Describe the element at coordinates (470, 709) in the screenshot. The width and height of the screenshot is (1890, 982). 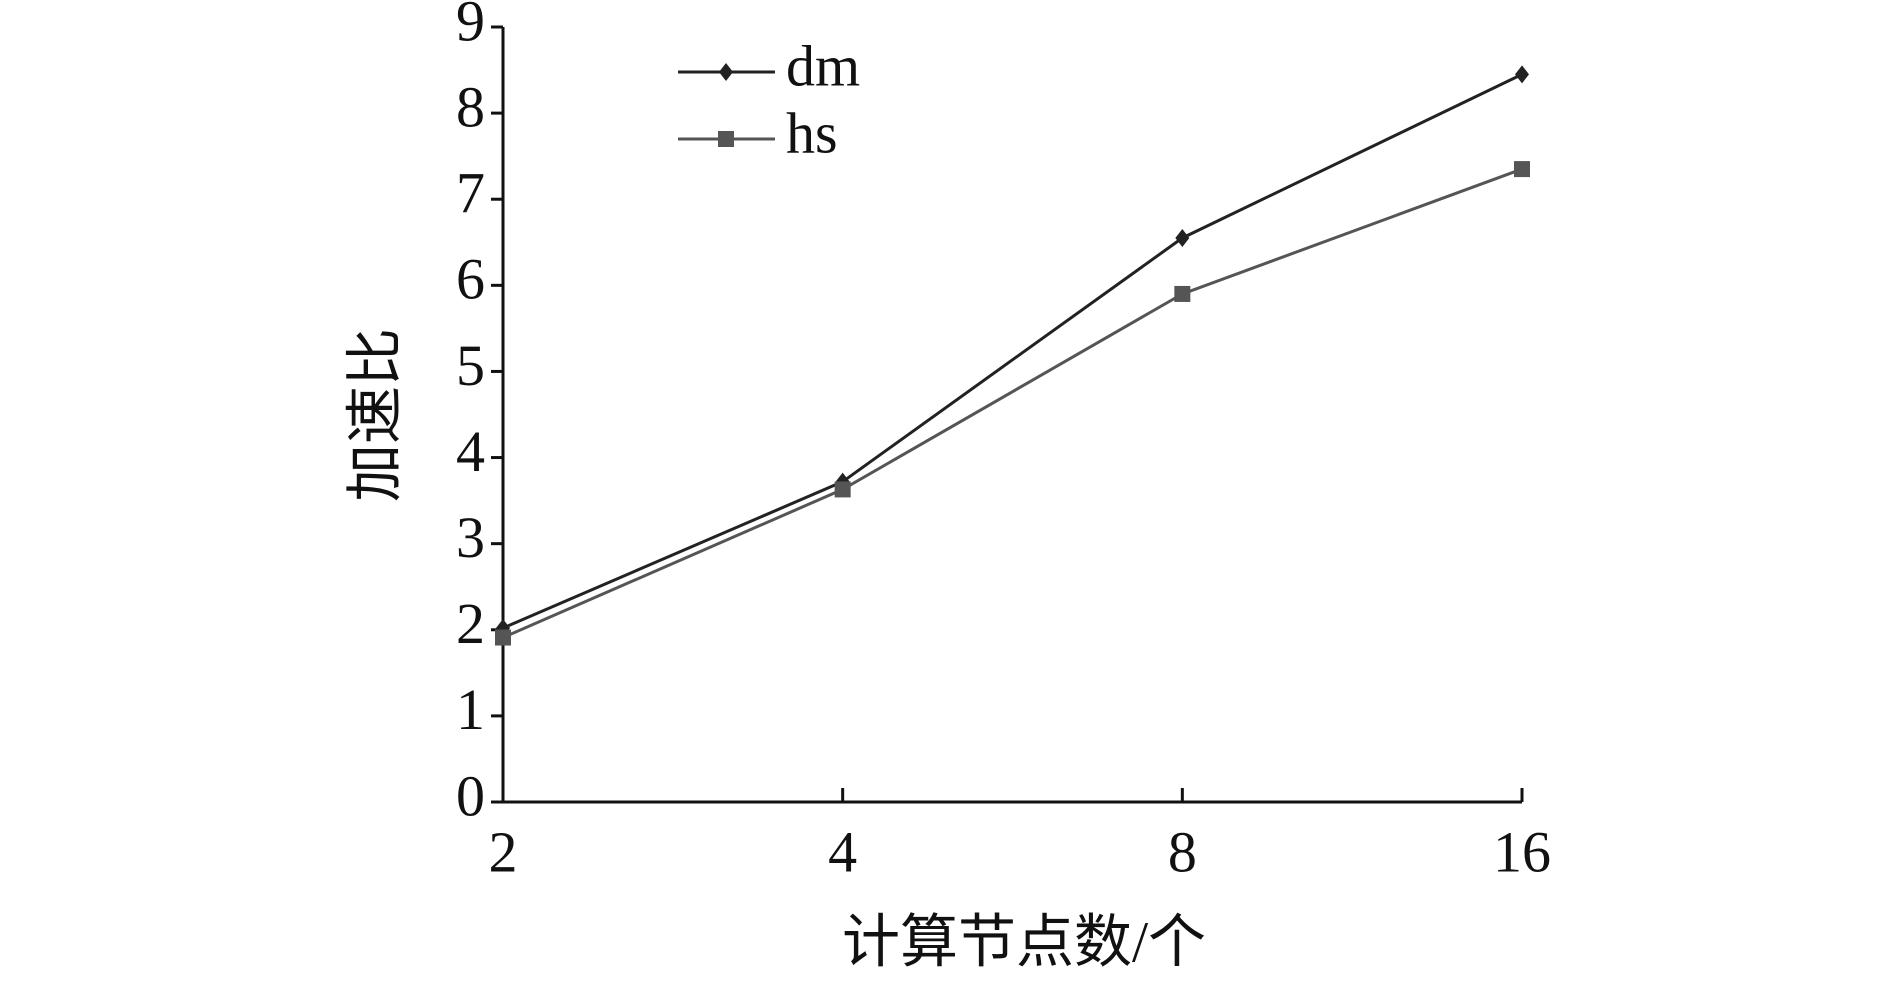
I see `y-tick-label: 1` at that location.